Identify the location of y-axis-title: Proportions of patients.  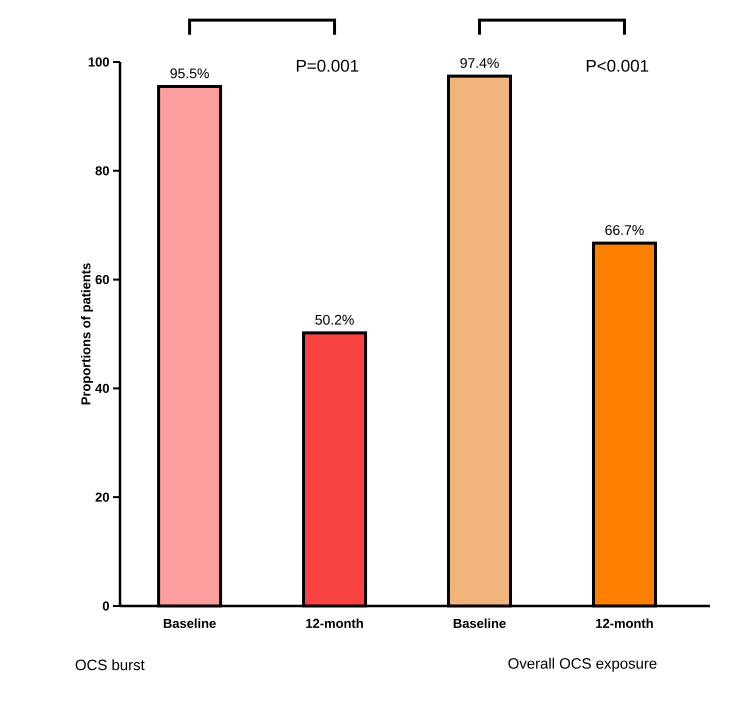
(87, 333).